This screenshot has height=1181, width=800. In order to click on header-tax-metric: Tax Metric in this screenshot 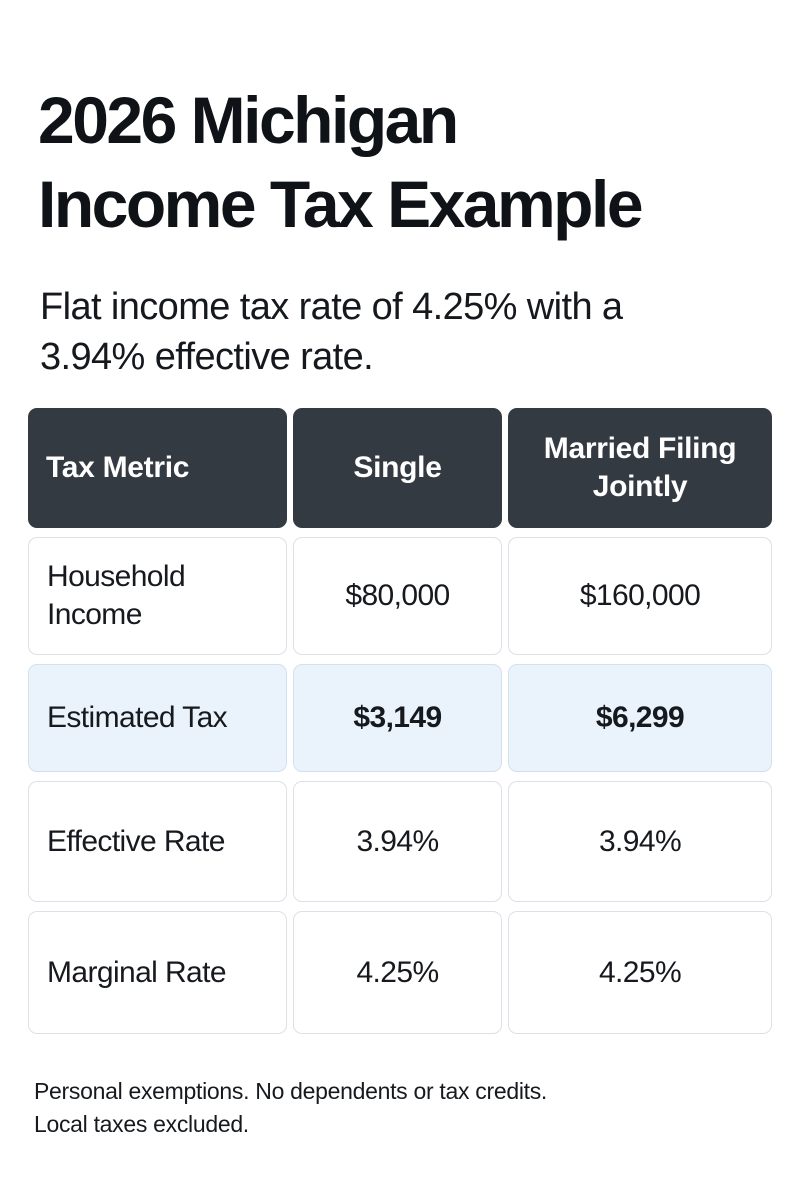, I will do `click(157, 468)`.